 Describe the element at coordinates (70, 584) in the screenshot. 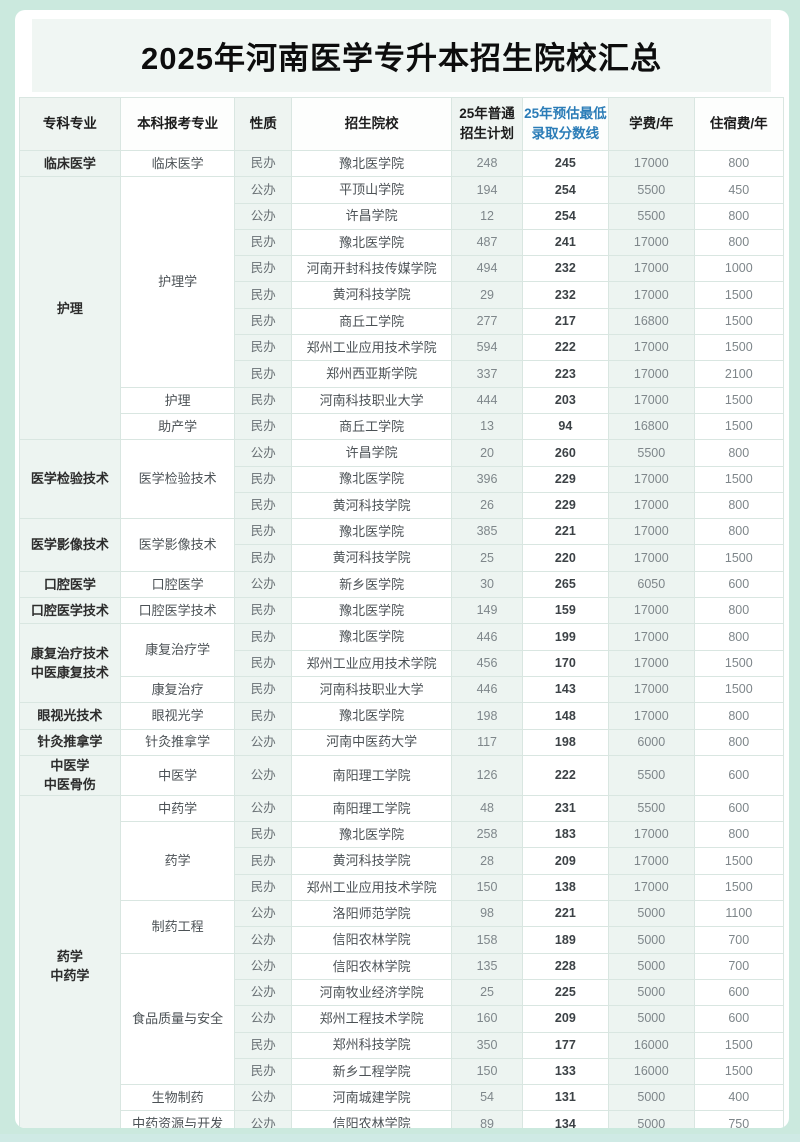

I see `spec-major-cell: 口腔医学` at that location.